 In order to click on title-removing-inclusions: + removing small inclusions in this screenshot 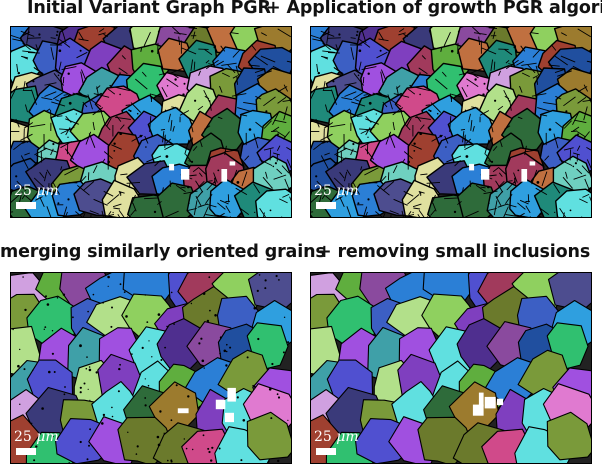, I will do `click(454, 252)`.